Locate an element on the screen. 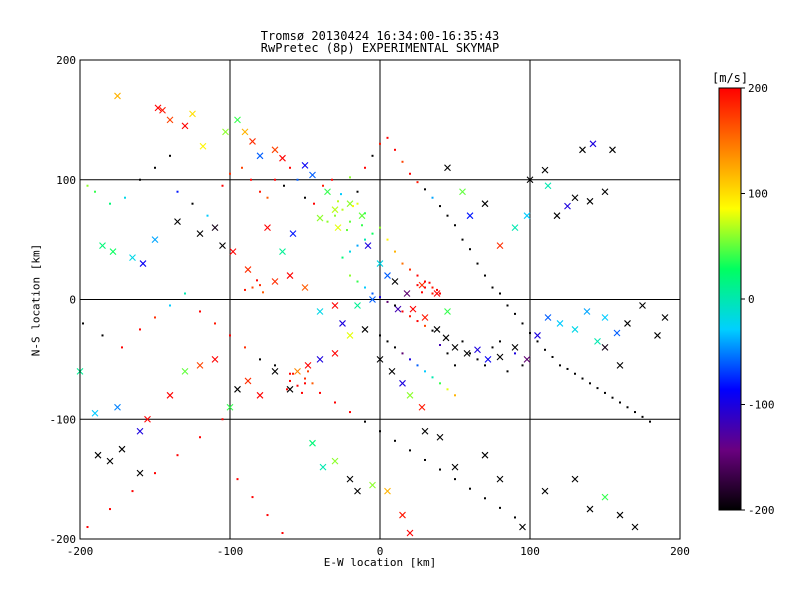  y-tick-label: -200 is located at coordinates (63, 539).